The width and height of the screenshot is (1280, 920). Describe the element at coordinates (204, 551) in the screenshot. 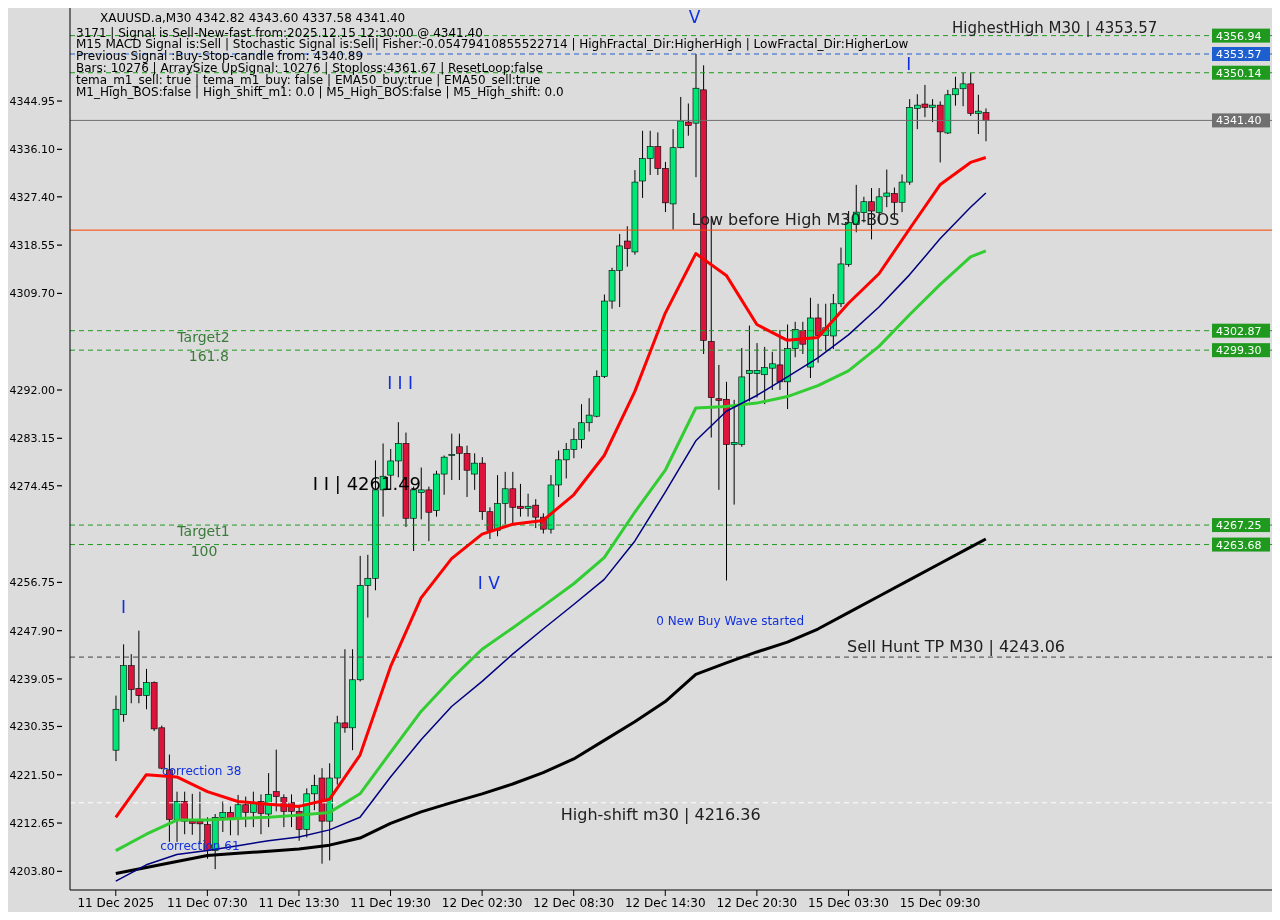

I see `annotation: 100` at that location.